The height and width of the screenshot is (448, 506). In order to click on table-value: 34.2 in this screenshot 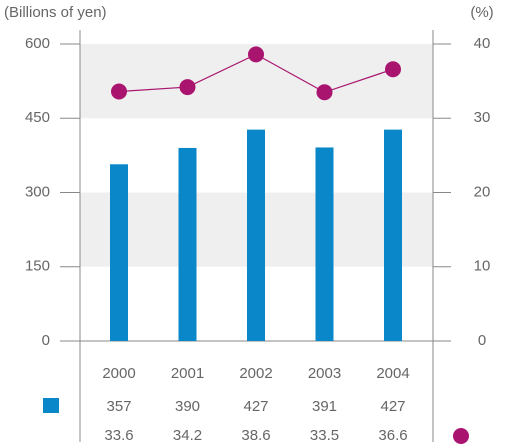, I will do `click(187, 435)`.